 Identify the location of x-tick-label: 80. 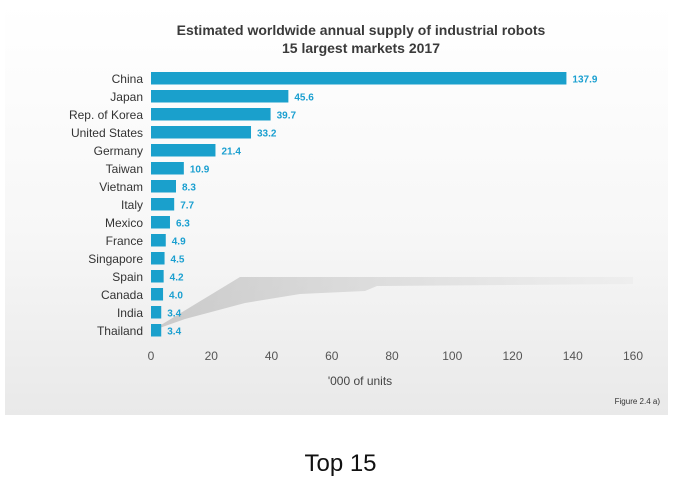
(392, 356).